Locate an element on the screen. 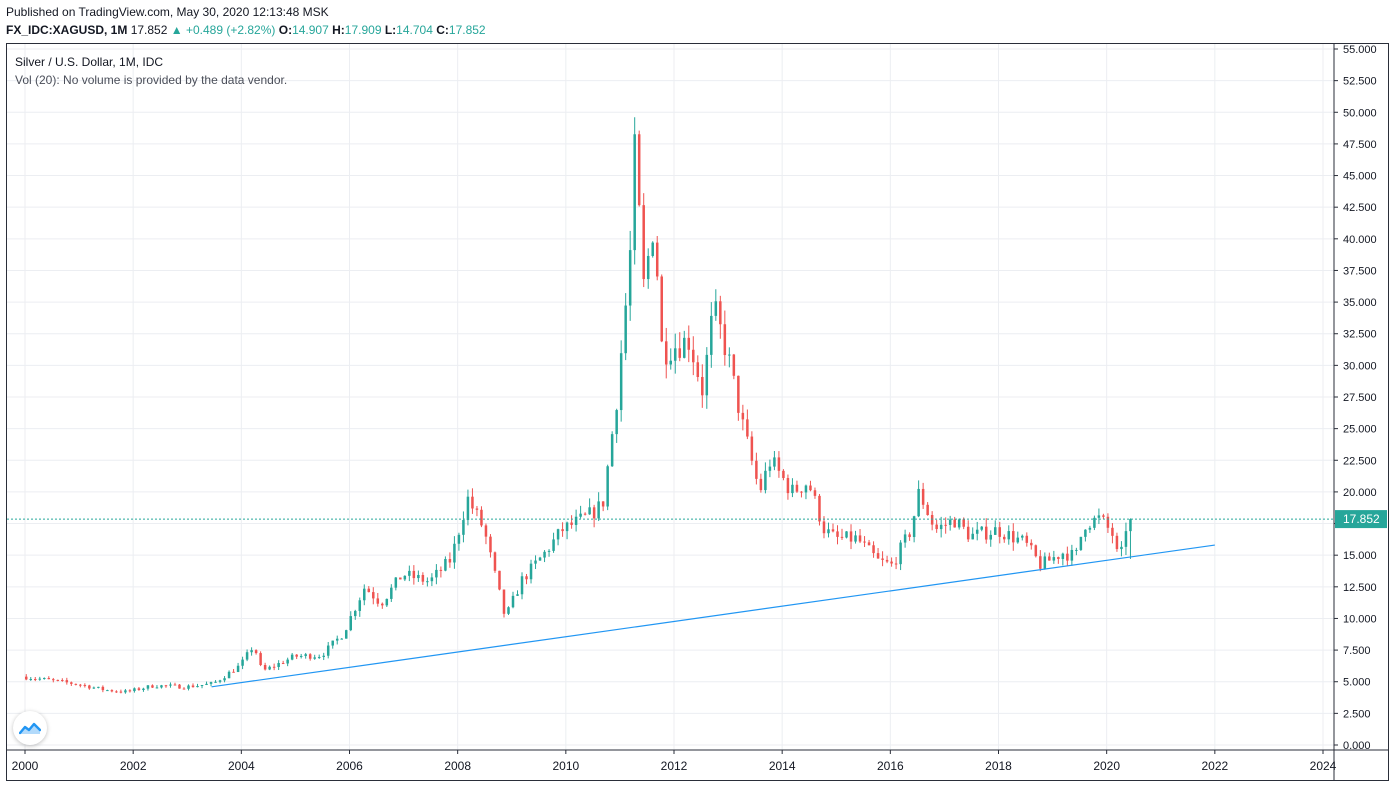 The height and width of the screenshot is (786, 1396). tradingview-logo-icon is located at coordinates (30, 728).